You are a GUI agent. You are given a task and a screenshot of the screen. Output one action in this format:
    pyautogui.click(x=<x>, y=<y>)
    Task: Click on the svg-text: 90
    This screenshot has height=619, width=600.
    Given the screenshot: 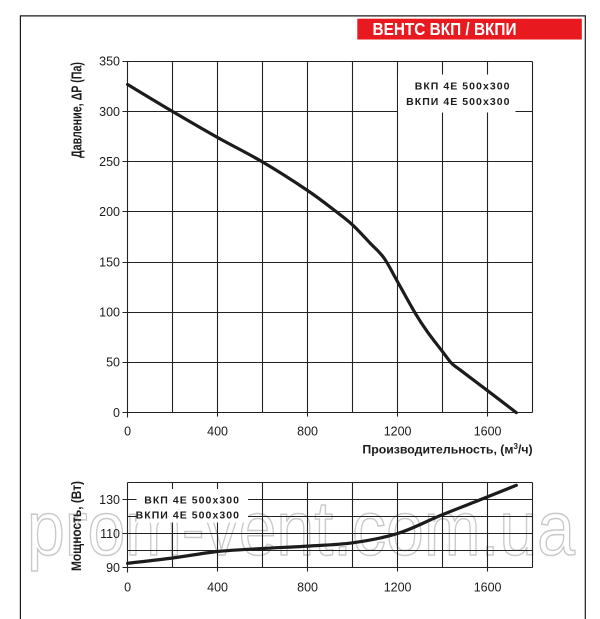 What is the action you would take?
    pyautogui.click(x=113, y=568)
    